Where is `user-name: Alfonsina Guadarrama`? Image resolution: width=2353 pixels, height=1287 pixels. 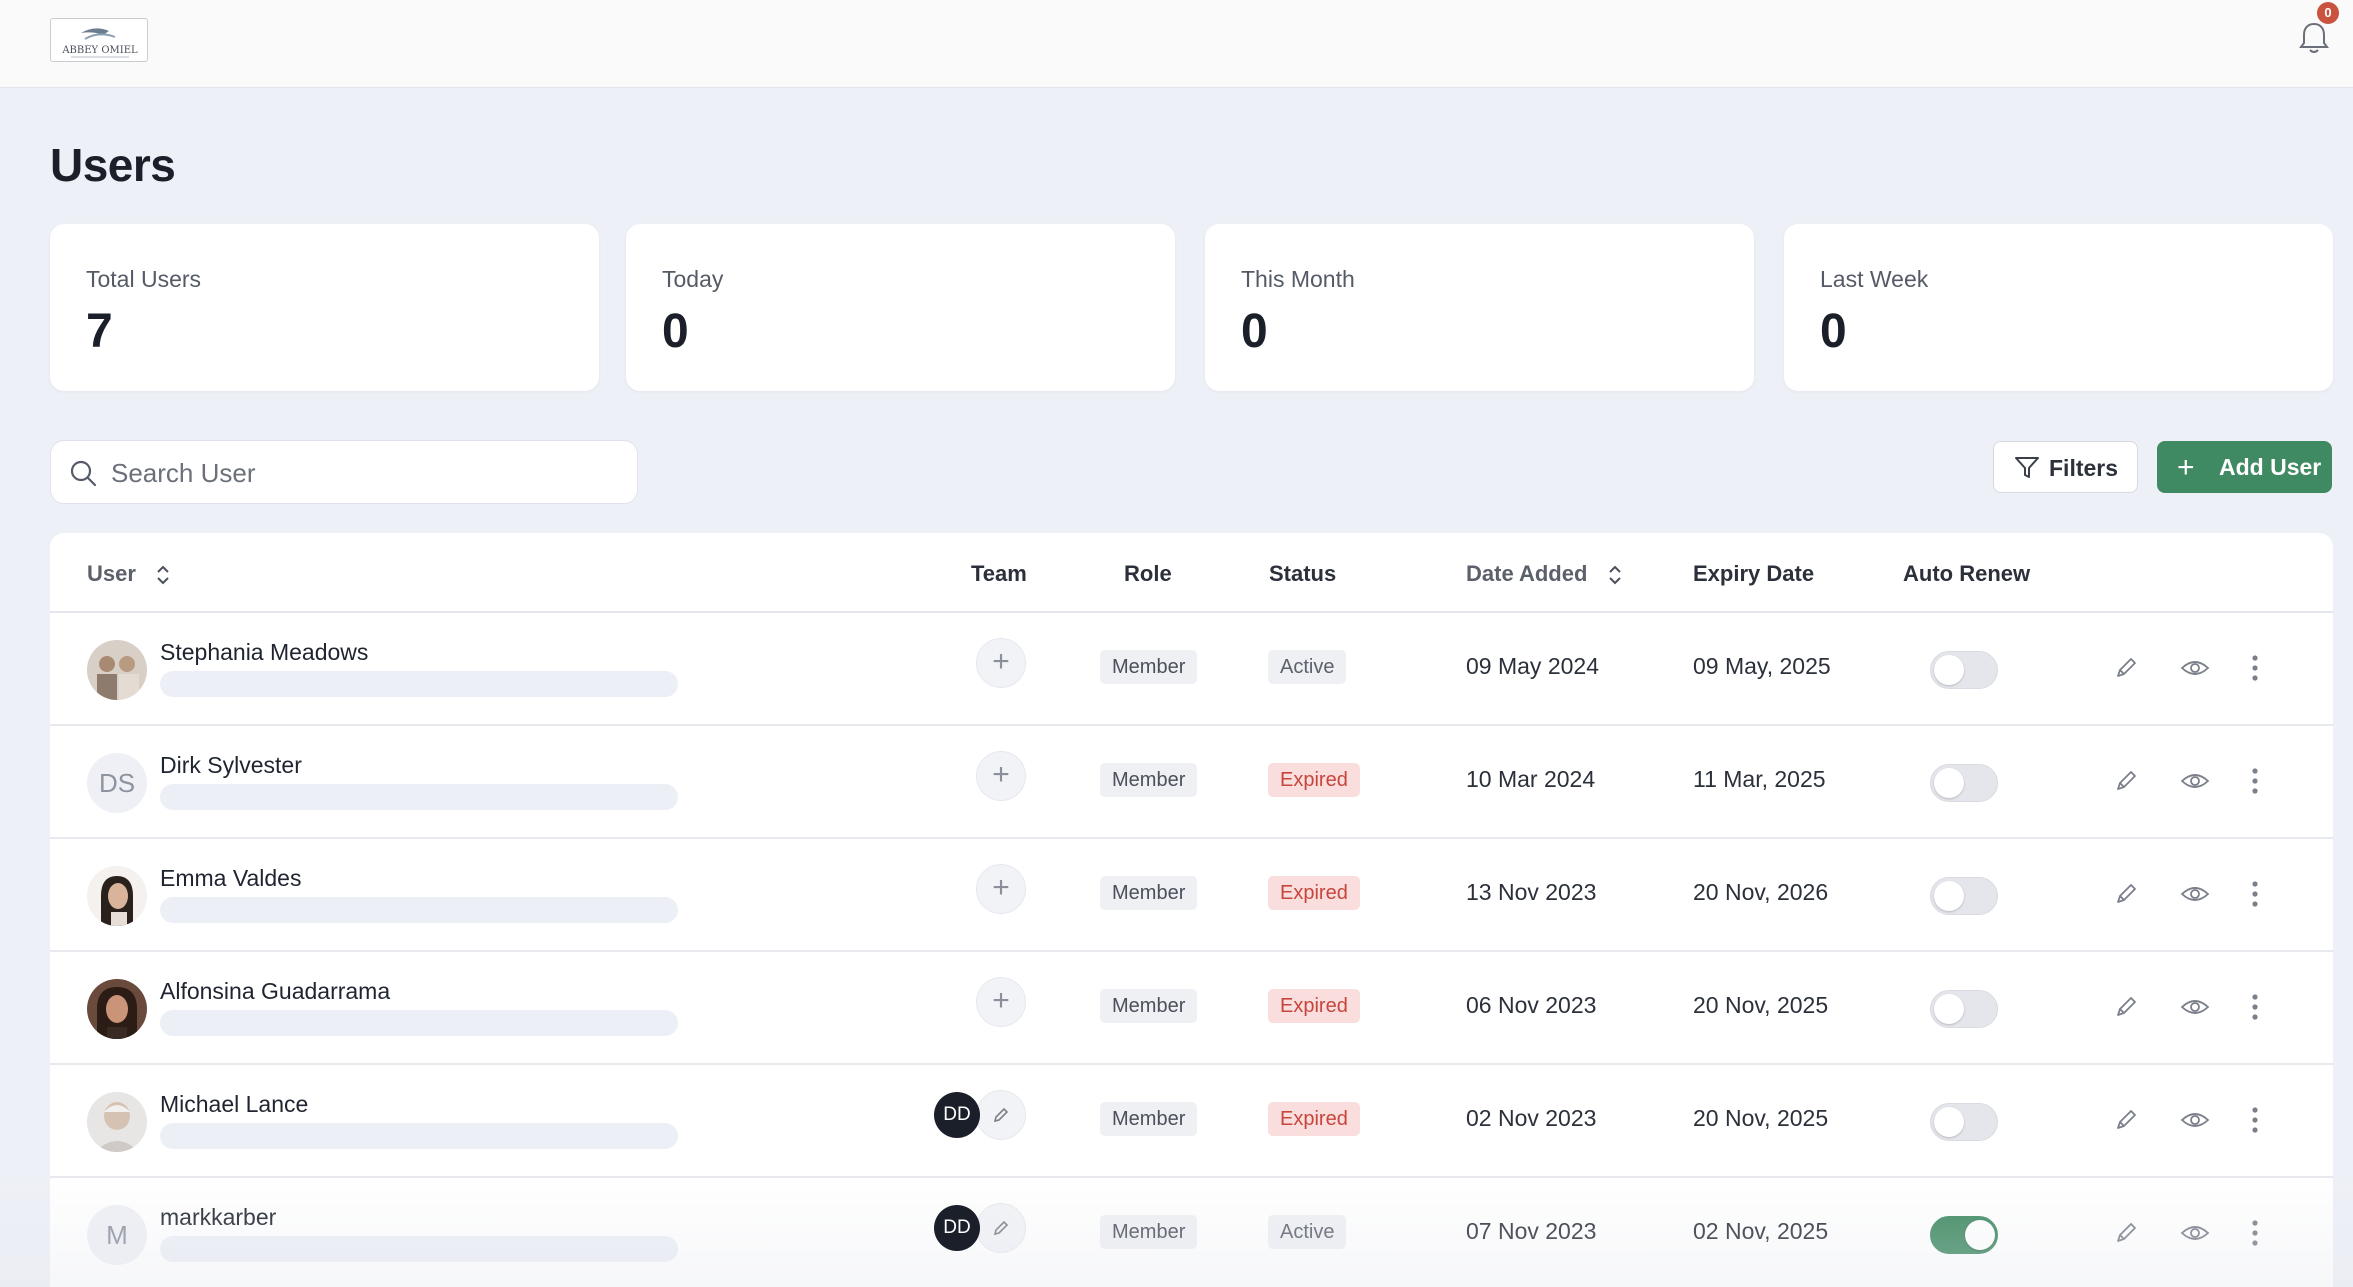
user-name: Alfonsina Guadarrama is located at coordinates (275, 991).